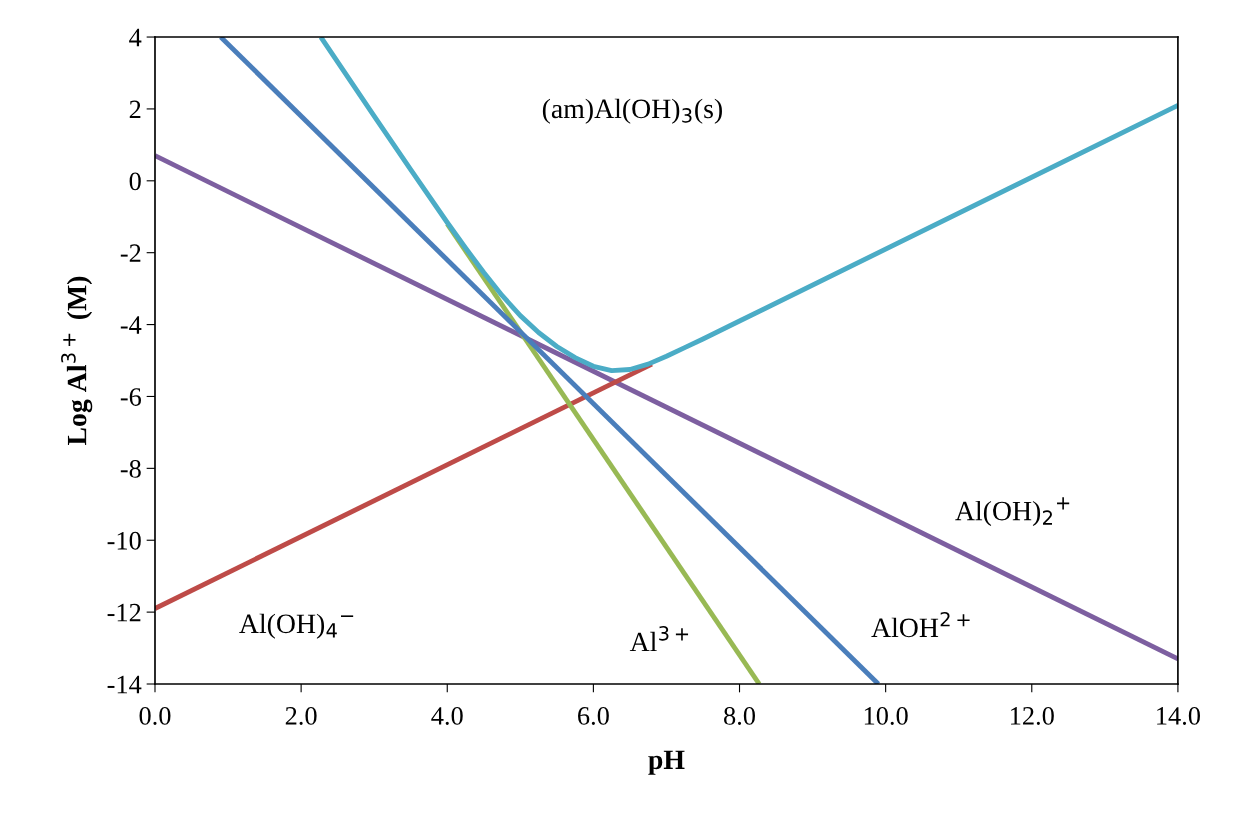 The image size is (1236, 814). What do you see at coordinates (131, 397) in the screenshot?
I see `y-tick-label: -6` at bounding box center [131, 397].